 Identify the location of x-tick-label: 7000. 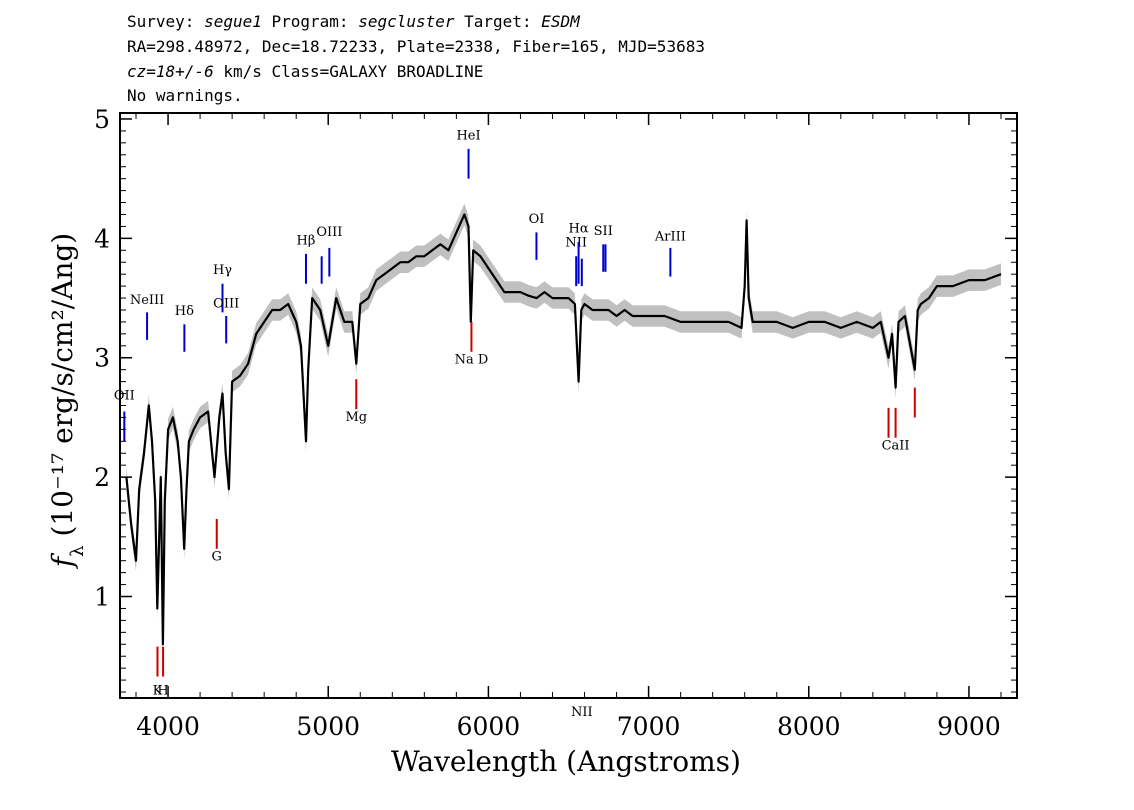
(649, 726).